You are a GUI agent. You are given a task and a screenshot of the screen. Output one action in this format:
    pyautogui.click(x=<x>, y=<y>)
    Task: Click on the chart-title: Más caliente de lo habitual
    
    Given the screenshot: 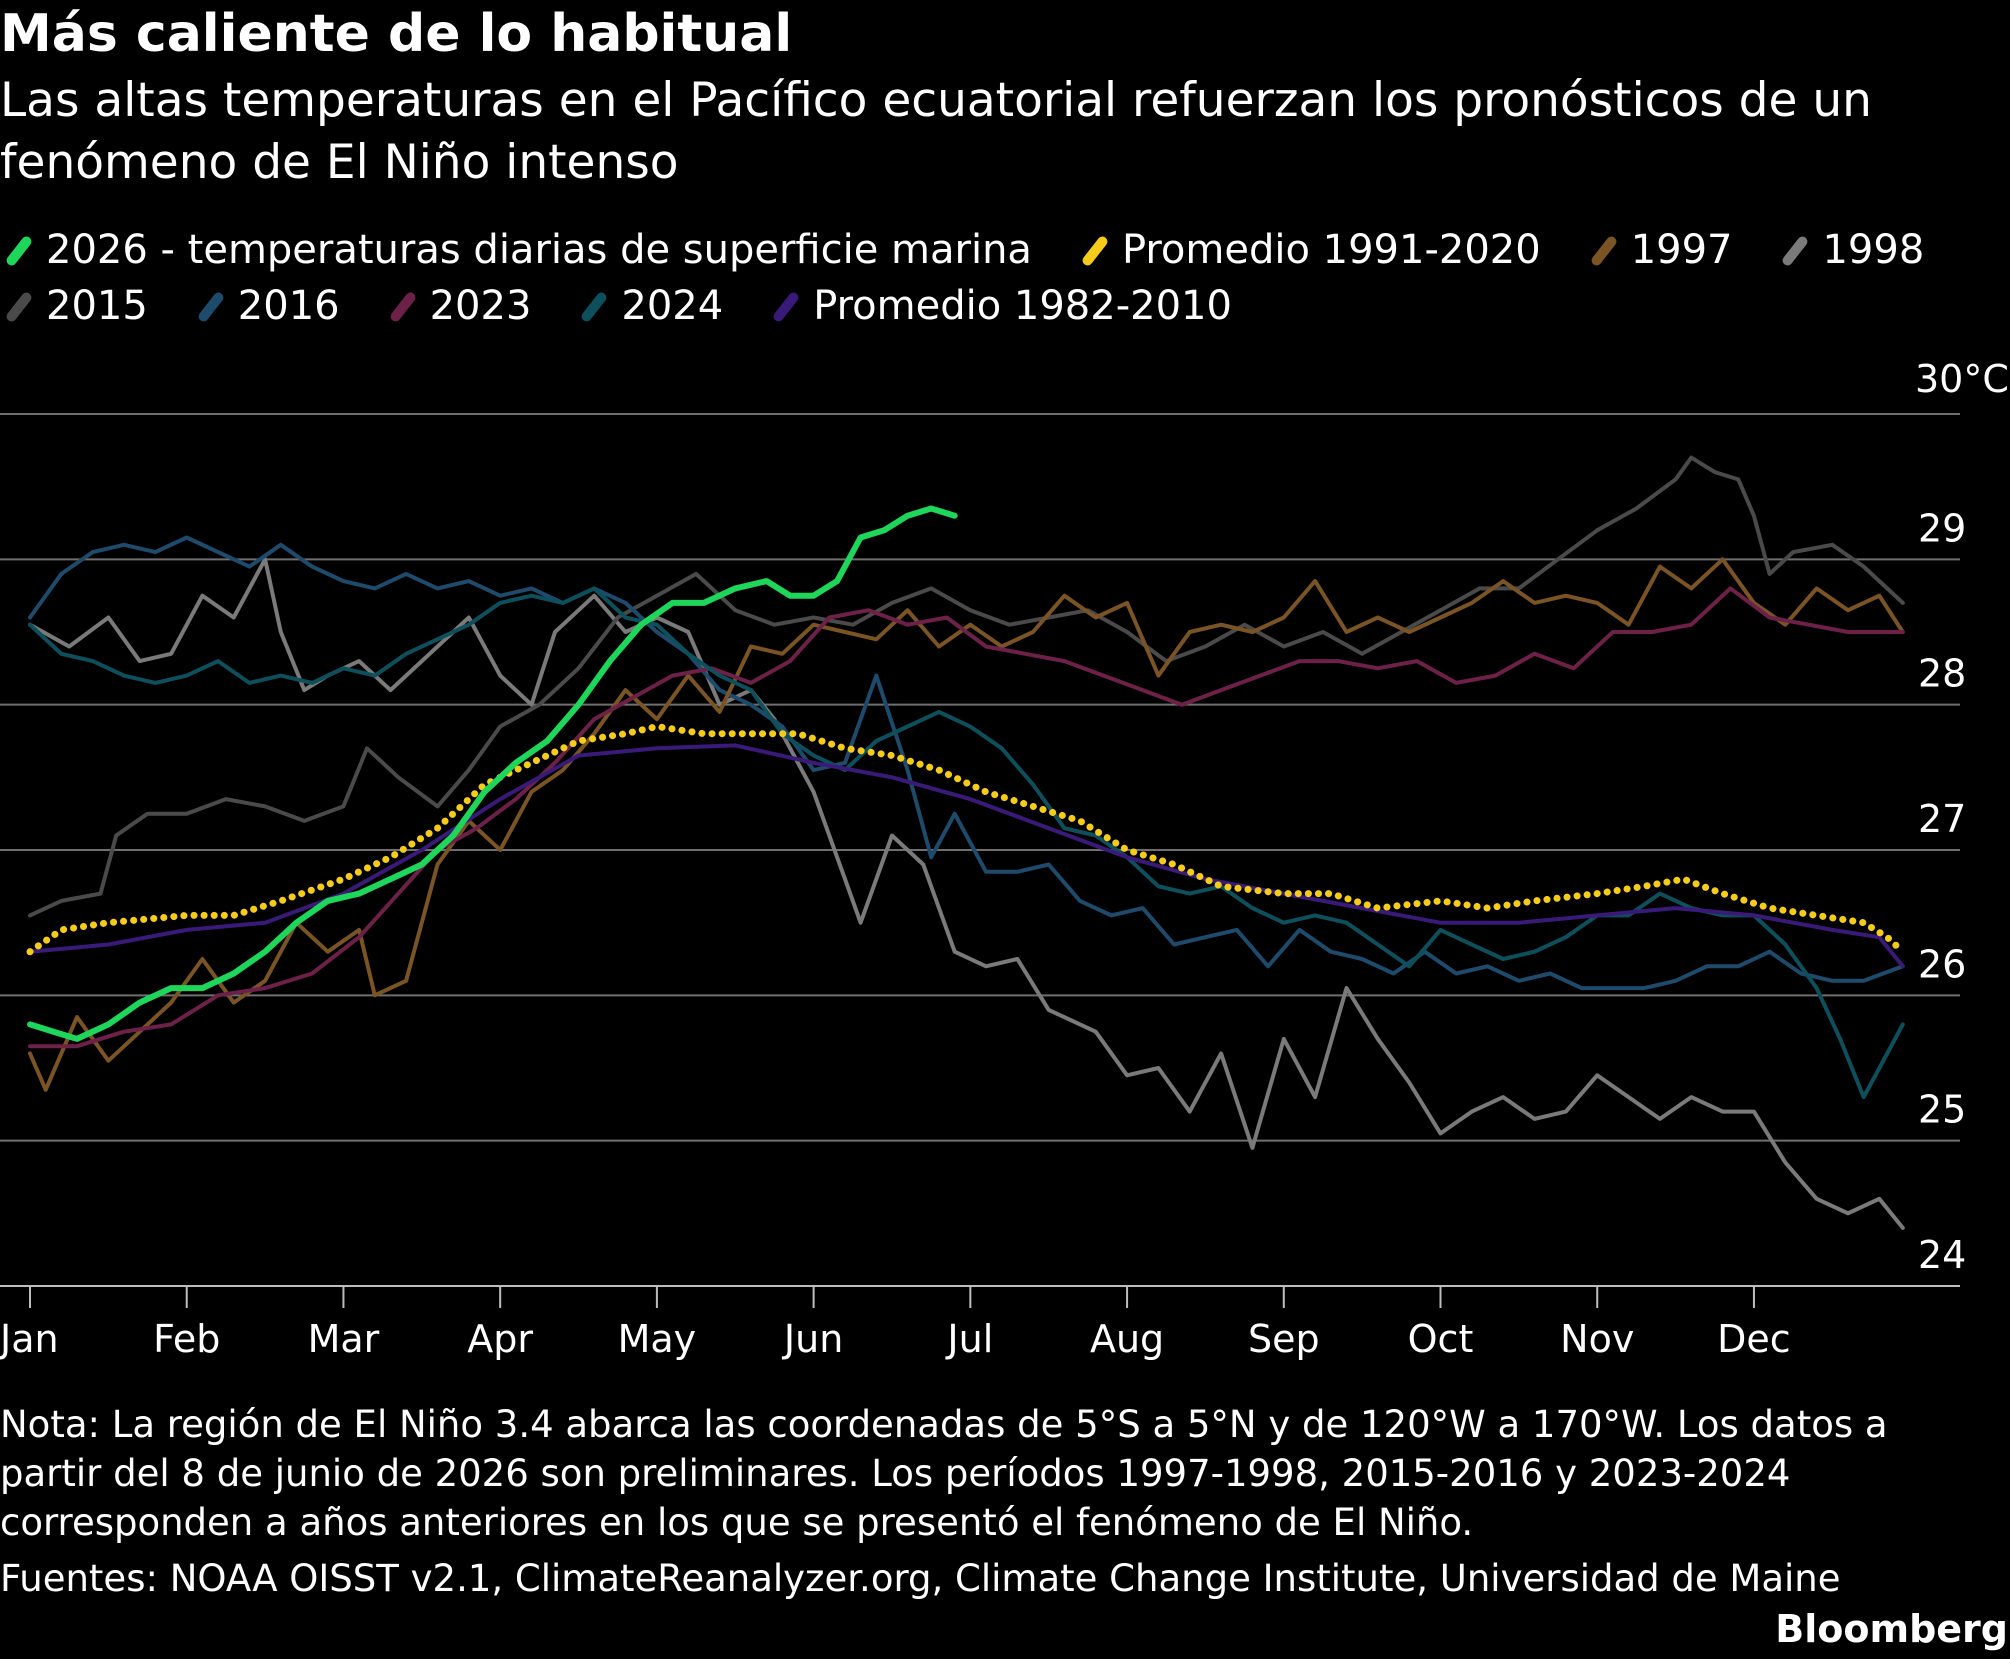 What is the action you would take?
    pyautogui.click(x=396, y=34)
    